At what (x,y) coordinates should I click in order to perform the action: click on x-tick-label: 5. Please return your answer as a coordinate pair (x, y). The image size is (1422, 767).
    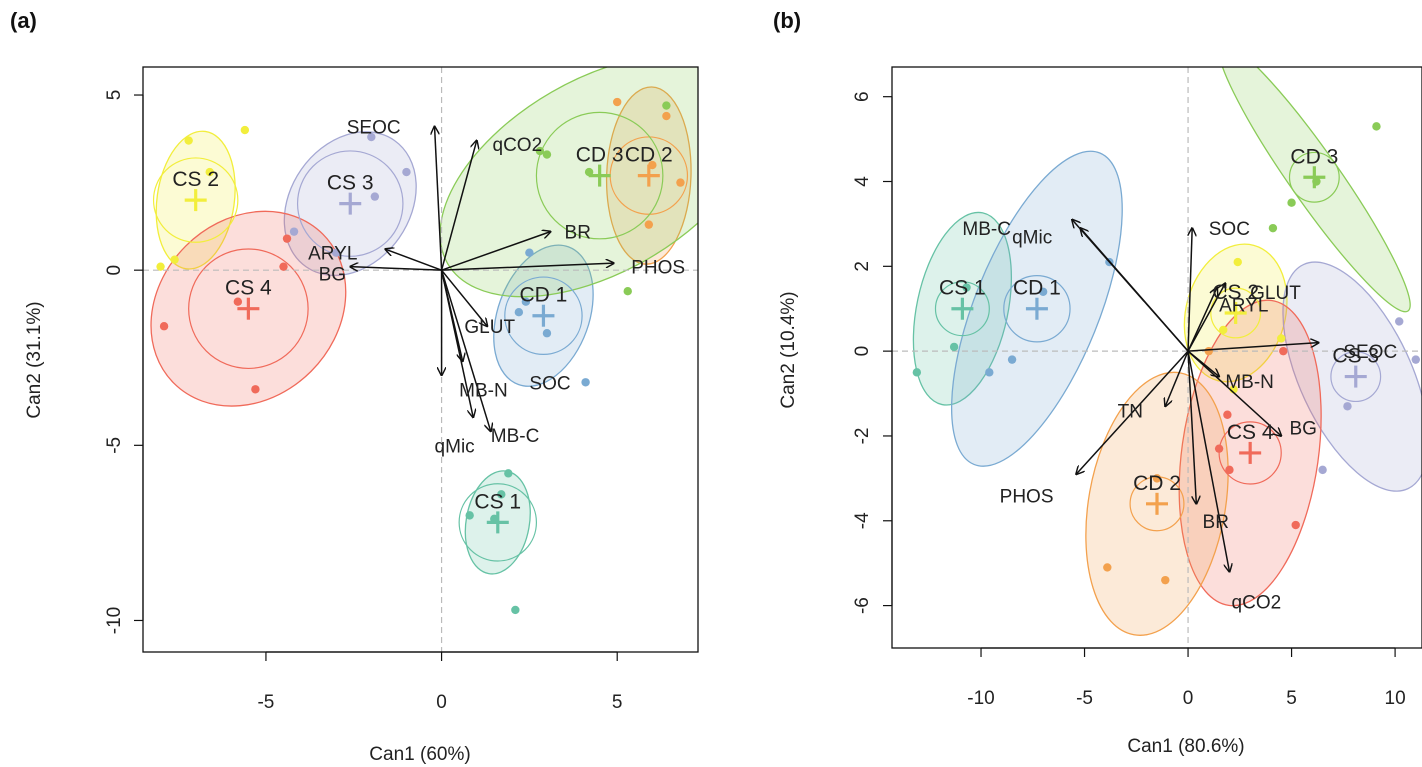
    Looking at the image, I should click on (1291, 698).